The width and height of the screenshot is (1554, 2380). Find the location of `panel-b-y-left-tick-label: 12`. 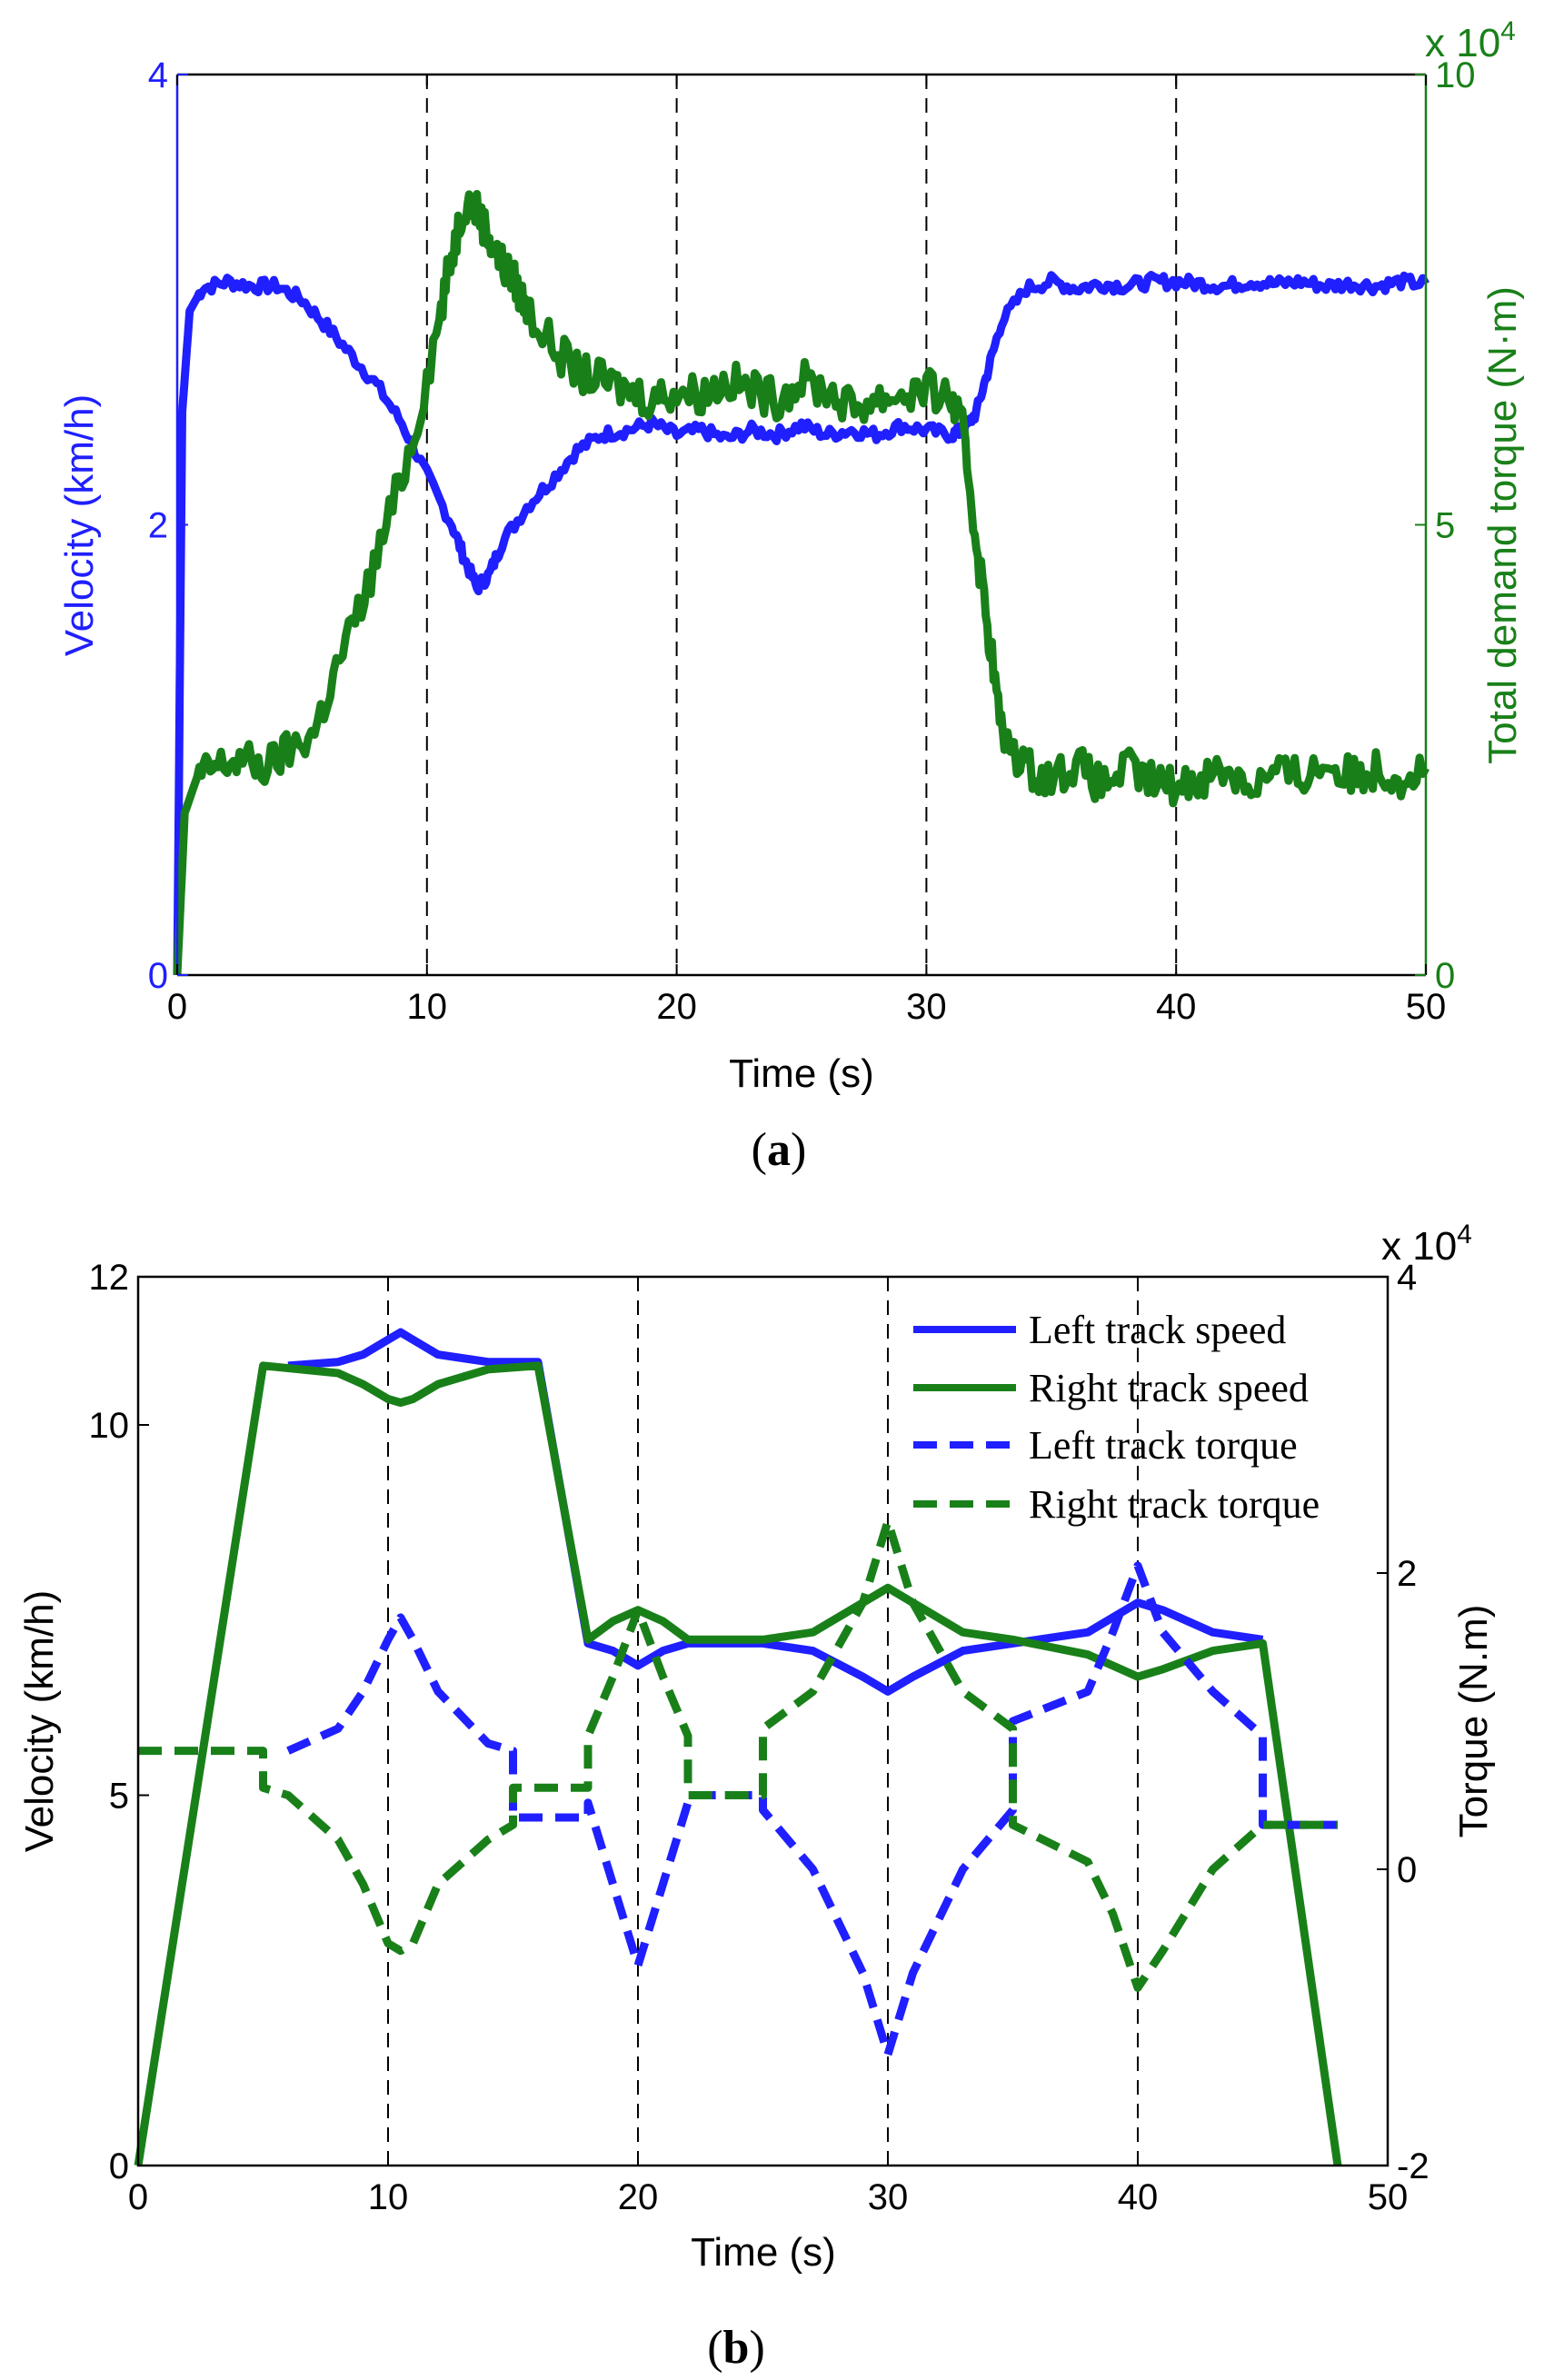

panel-b-y-left-tick-label: 12 is located at coordinates (109, 1278).